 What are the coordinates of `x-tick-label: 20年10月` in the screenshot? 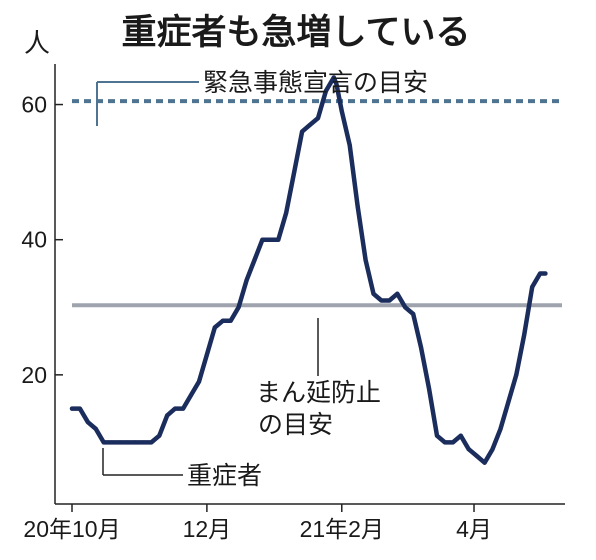 It's located at (71, 529).